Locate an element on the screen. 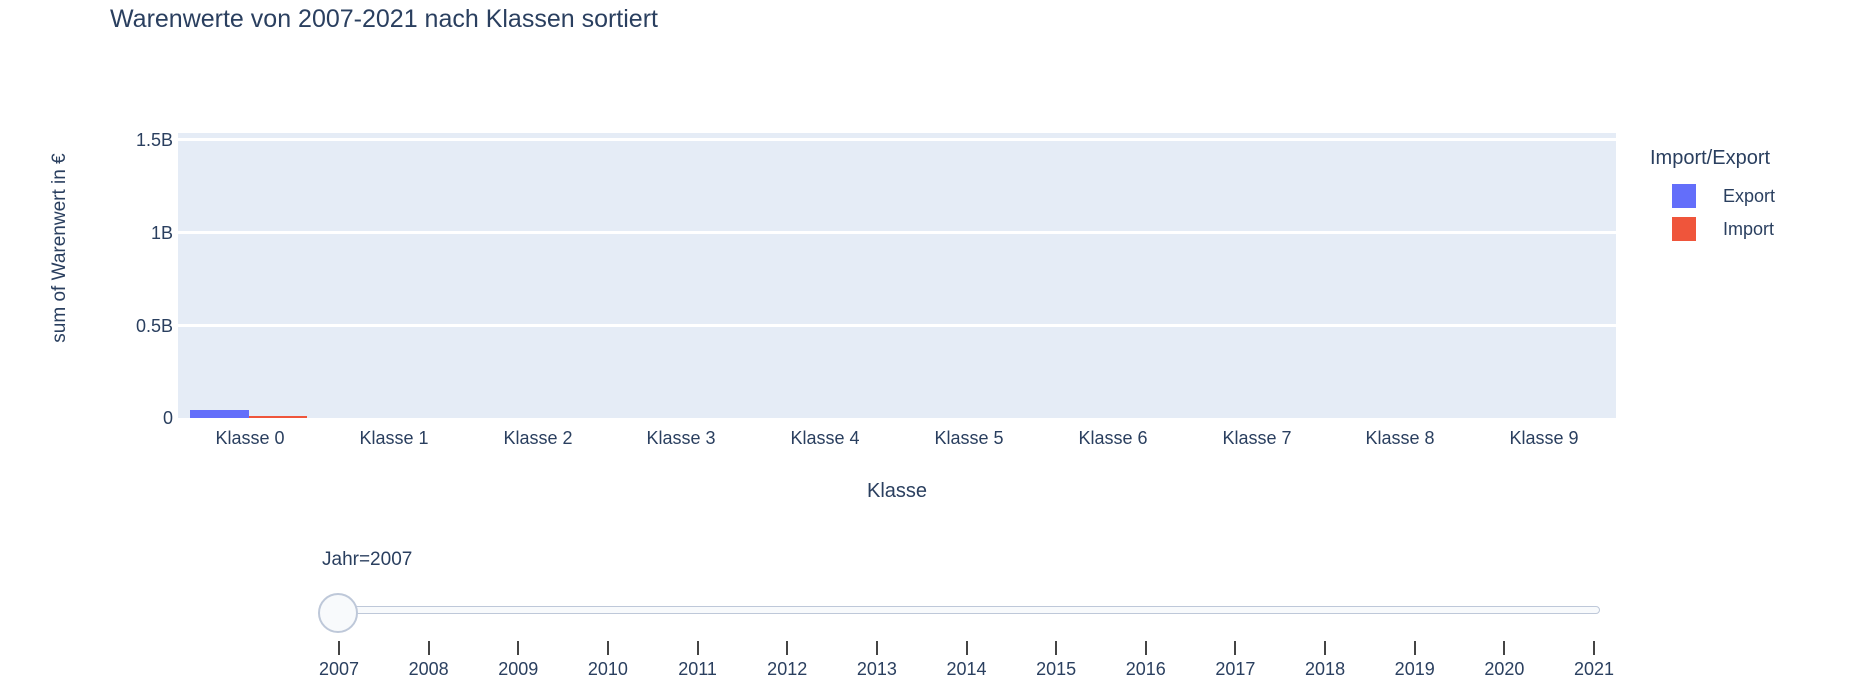  legend: Import/Export Export Import is located at coordinates (1755, 198).